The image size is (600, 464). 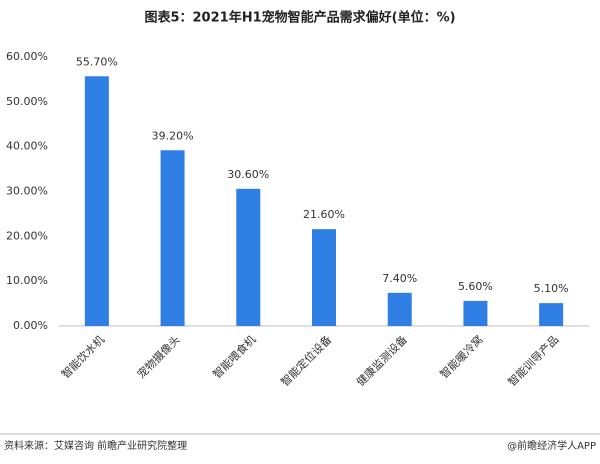 I want to click on y-tick-label: 20.00%, so click(x=27, y=235).